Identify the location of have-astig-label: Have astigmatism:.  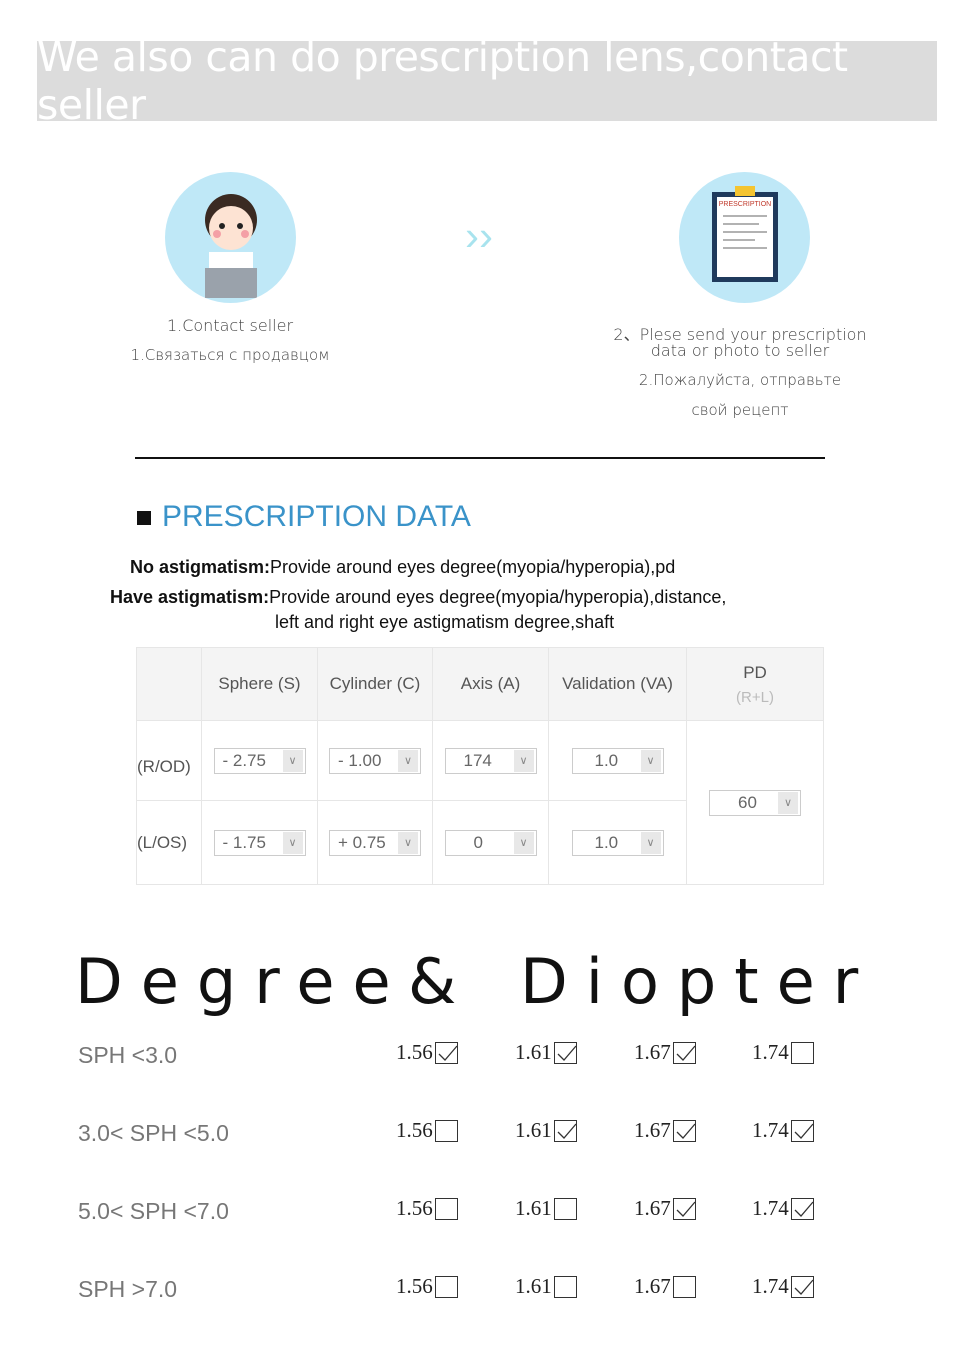
(190, 597).